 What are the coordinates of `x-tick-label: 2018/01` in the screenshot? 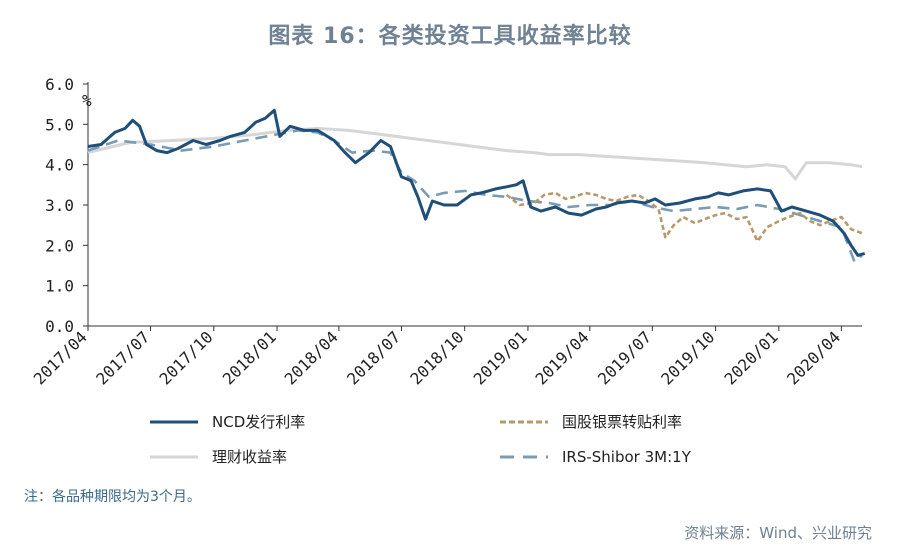 It's located at (249, 357).